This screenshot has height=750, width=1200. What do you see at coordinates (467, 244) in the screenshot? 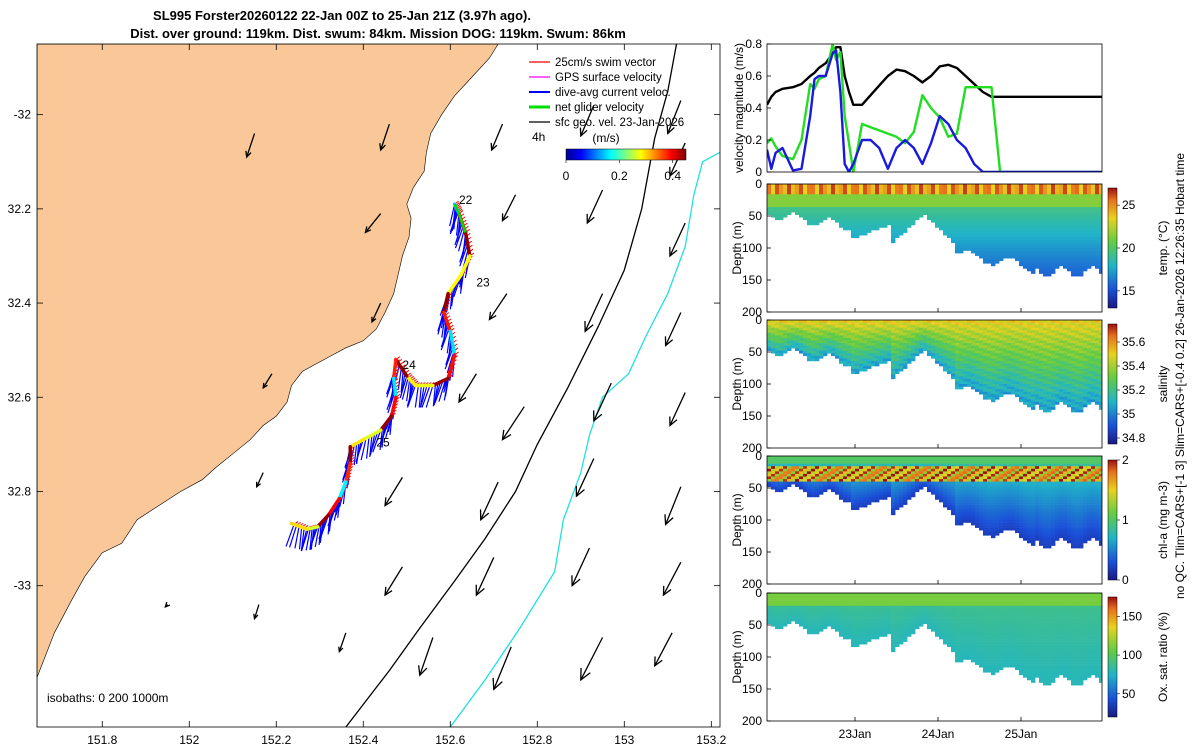
I see `track-segment` at bounding box center [467, 244].